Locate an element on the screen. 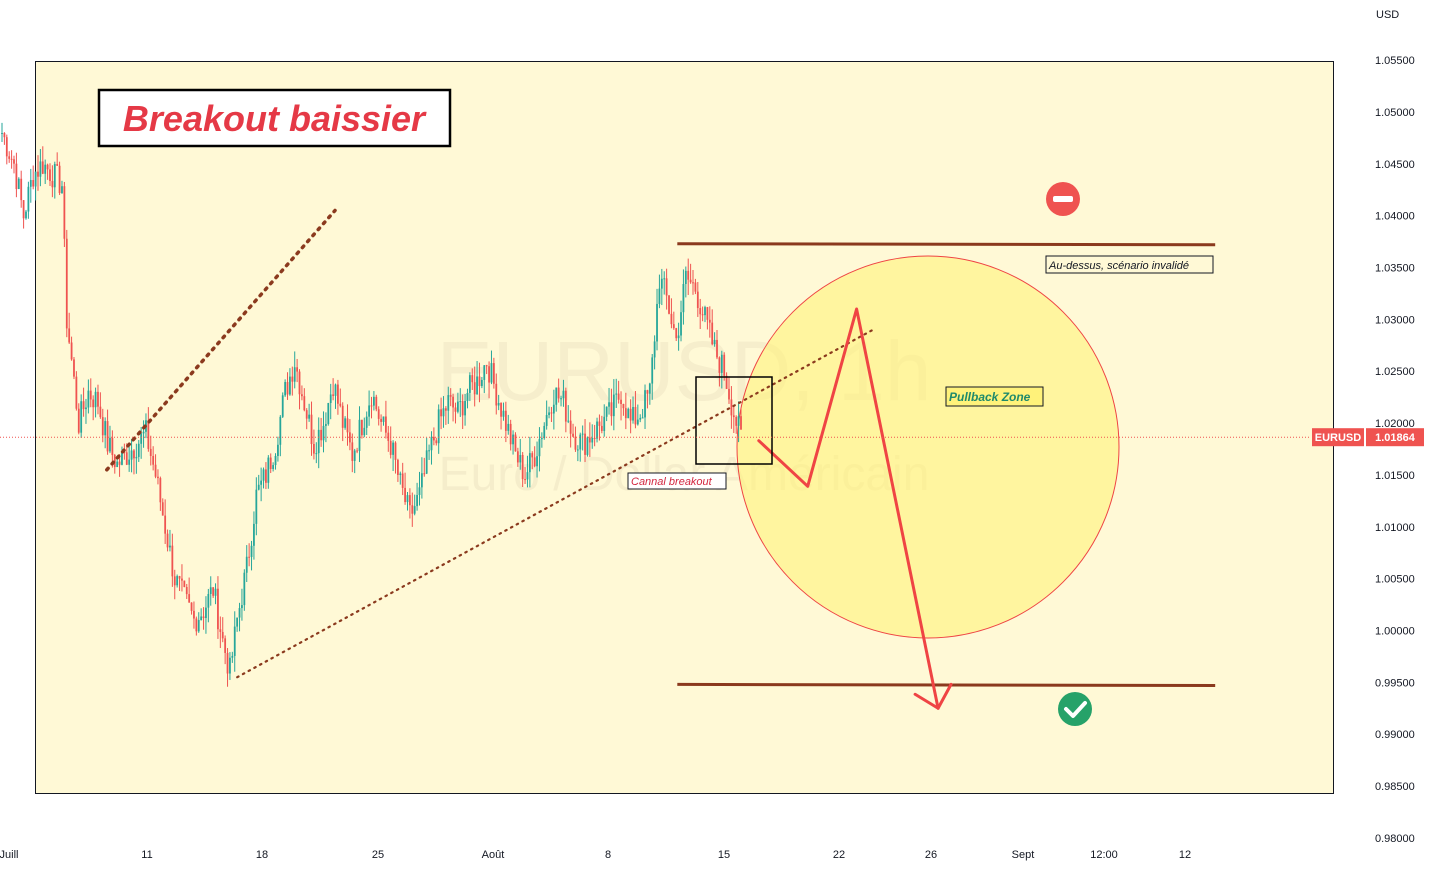  y-tick-label: 1.01500 is located at coordinates (1395, 476).